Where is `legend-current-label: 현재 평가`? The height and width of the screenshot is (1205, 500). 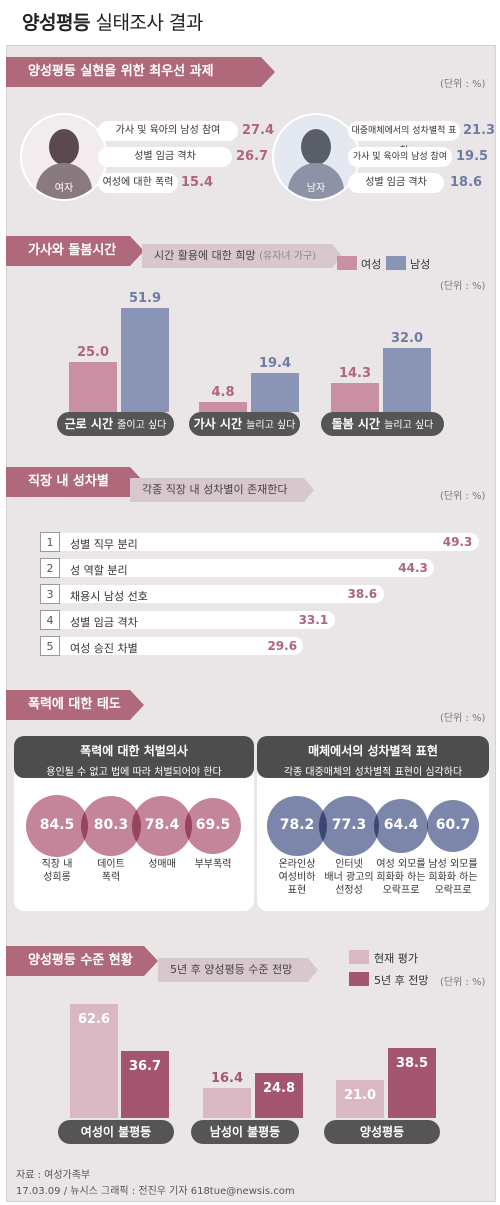
legend-current-label: 현재 평가 is located at coordinates (396, 958).